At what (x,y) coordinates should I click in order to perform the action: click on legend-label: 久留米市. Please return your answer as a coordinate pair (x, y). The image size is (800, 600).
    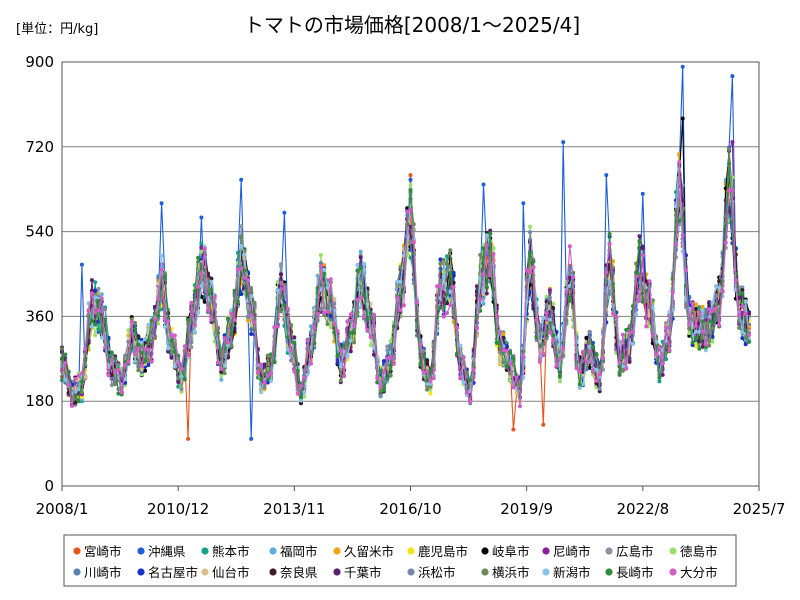
    Looking at the image, I should click on (369, 551).